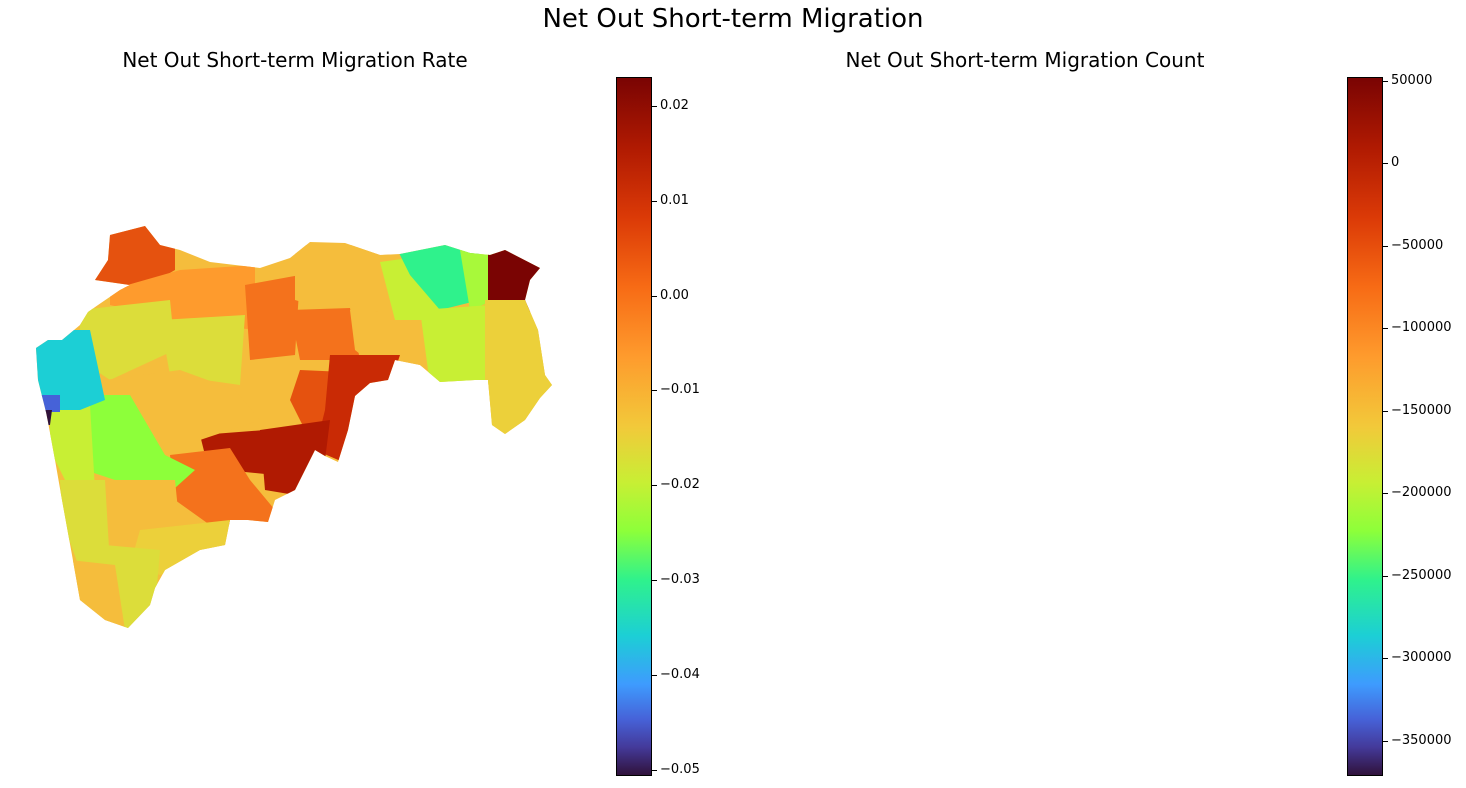  Describe the element at coordinates (670, 105) in the screenshot. I see `rate-colorbar-tick: 0.02` at that location.